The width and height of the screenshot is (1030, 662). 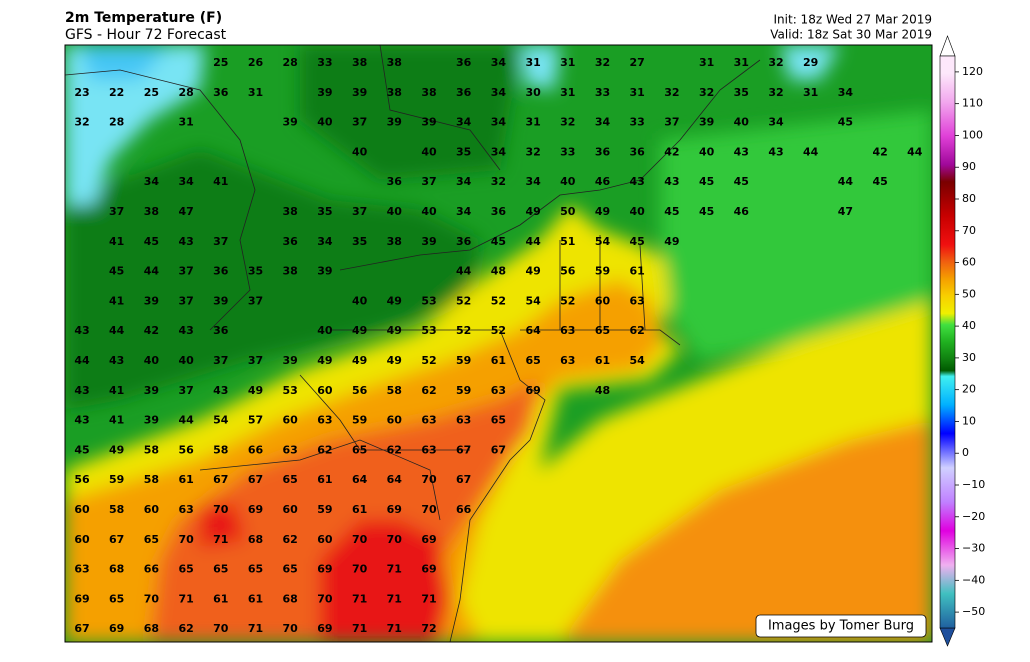 I want to click on temperature-label: 52, so click(x=463, y=330).